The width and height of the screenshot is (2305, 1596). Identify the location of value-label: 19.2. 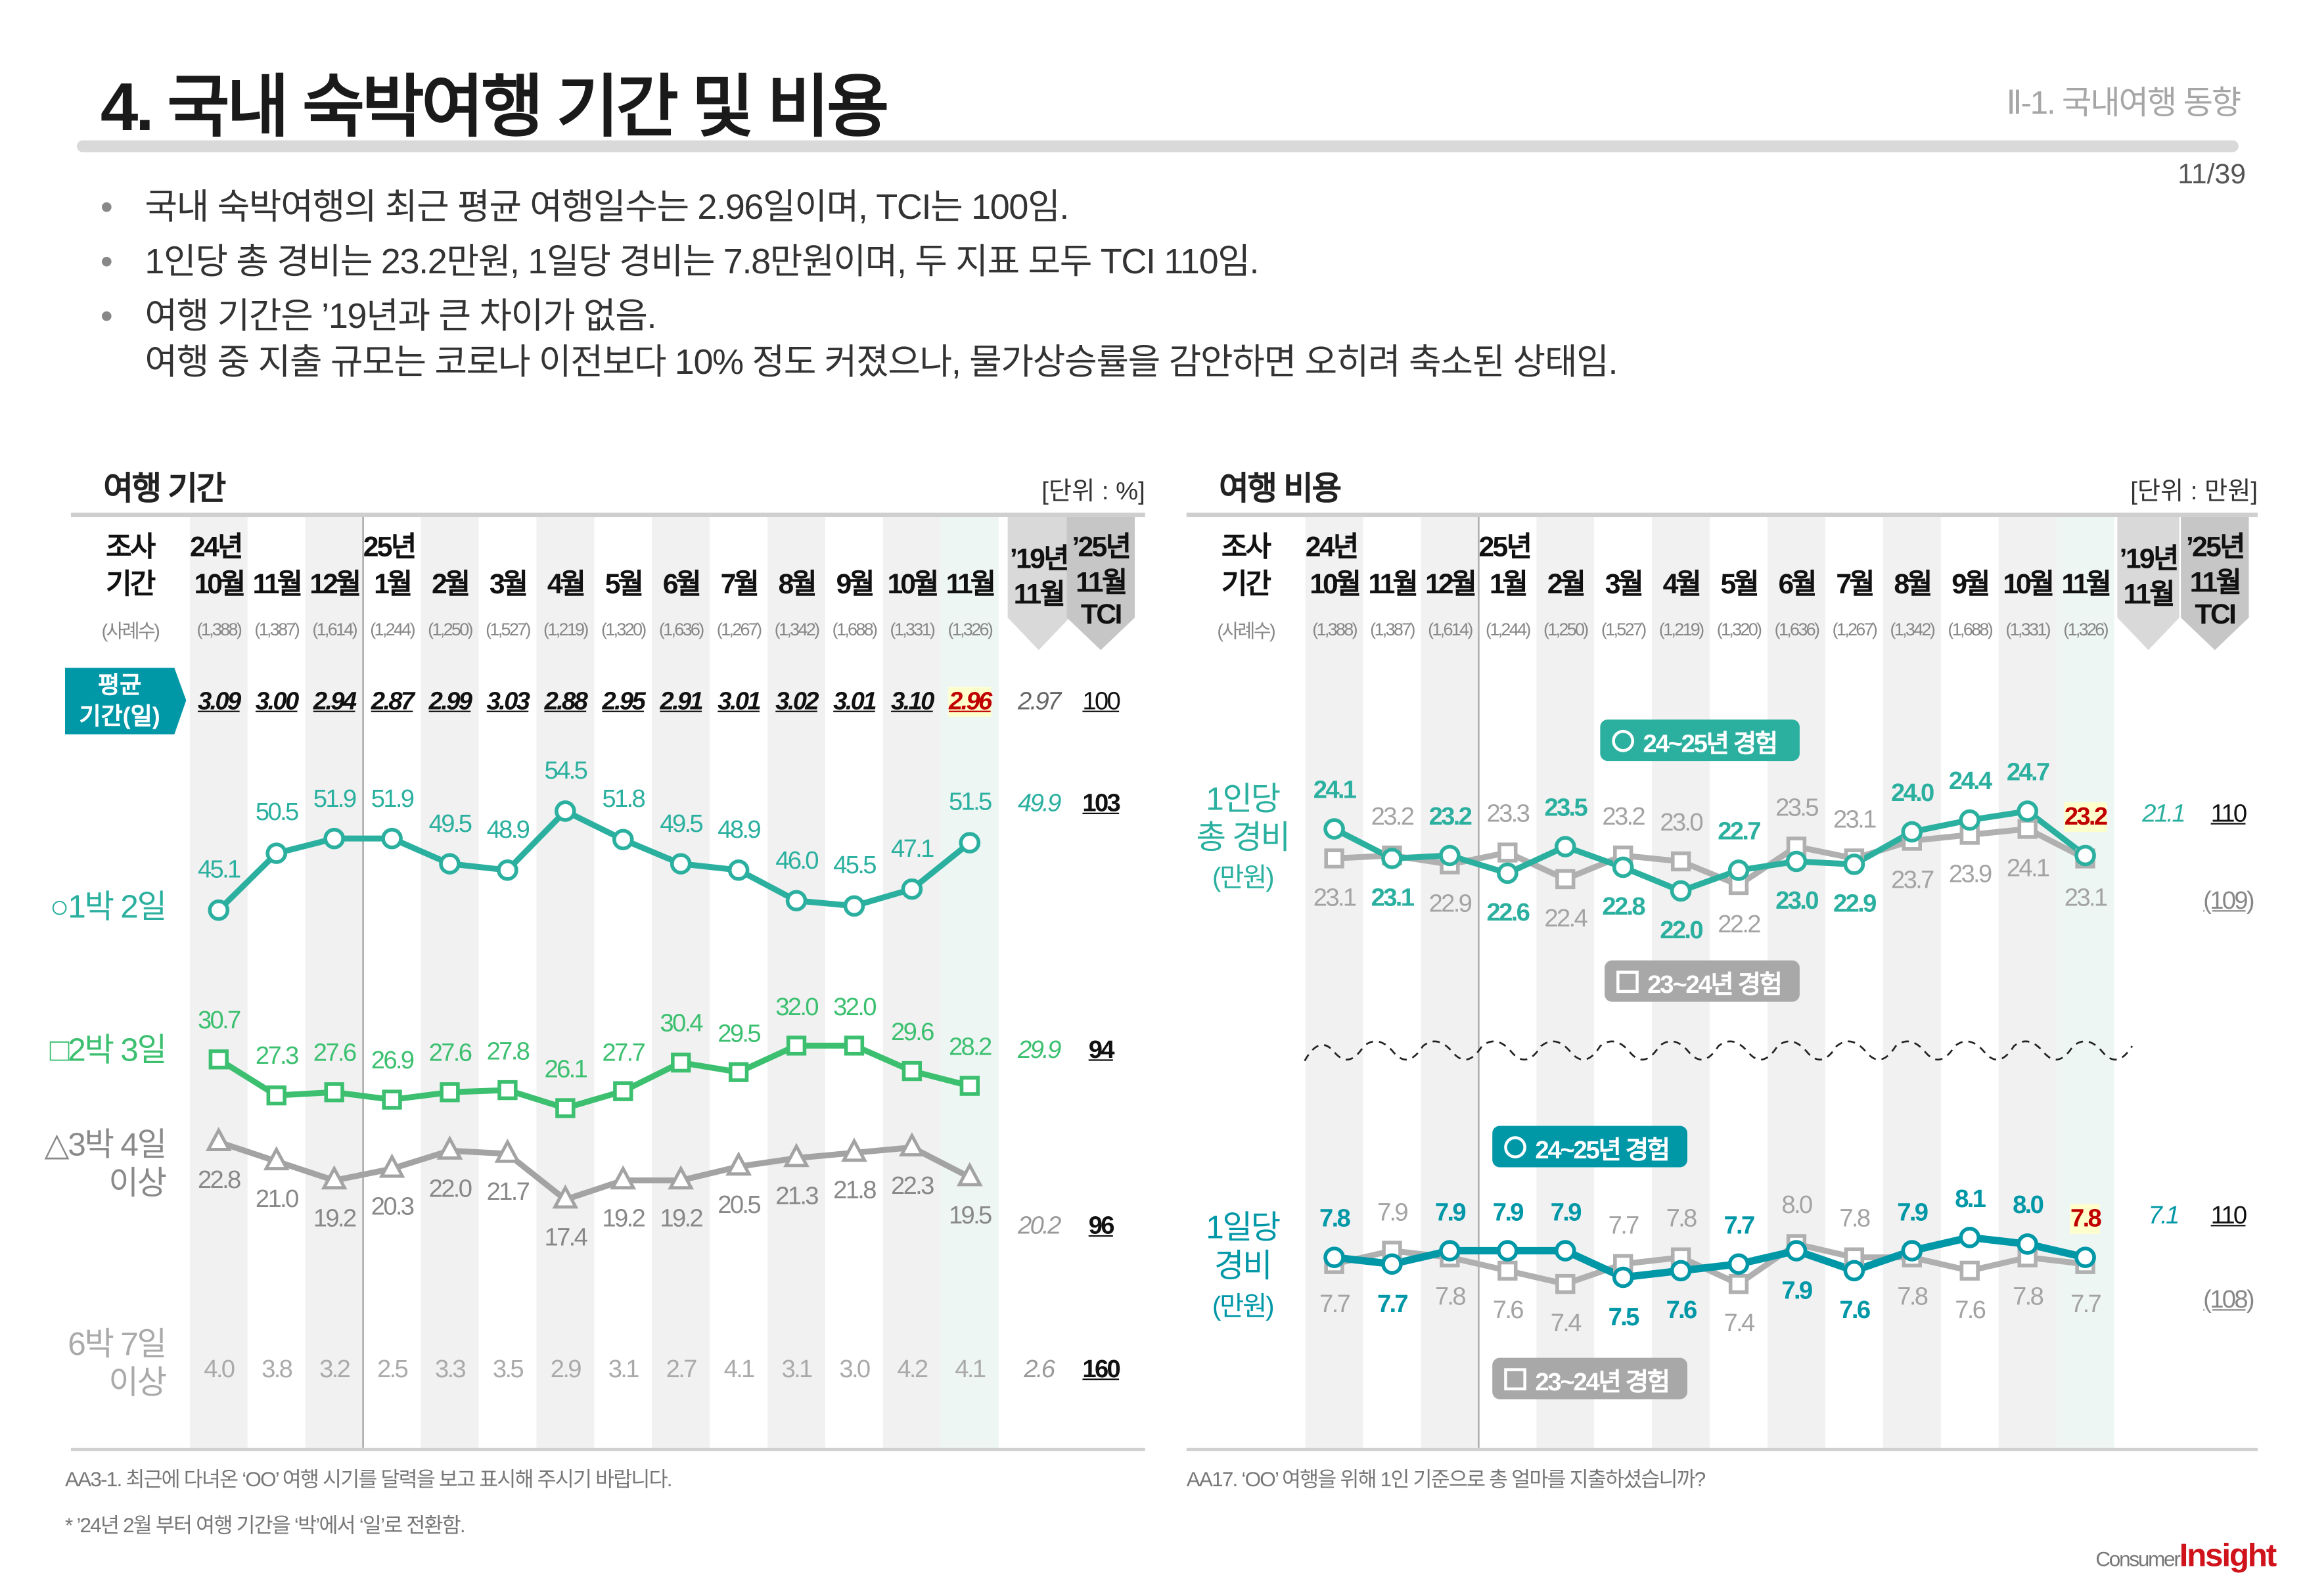
(681, 1218).